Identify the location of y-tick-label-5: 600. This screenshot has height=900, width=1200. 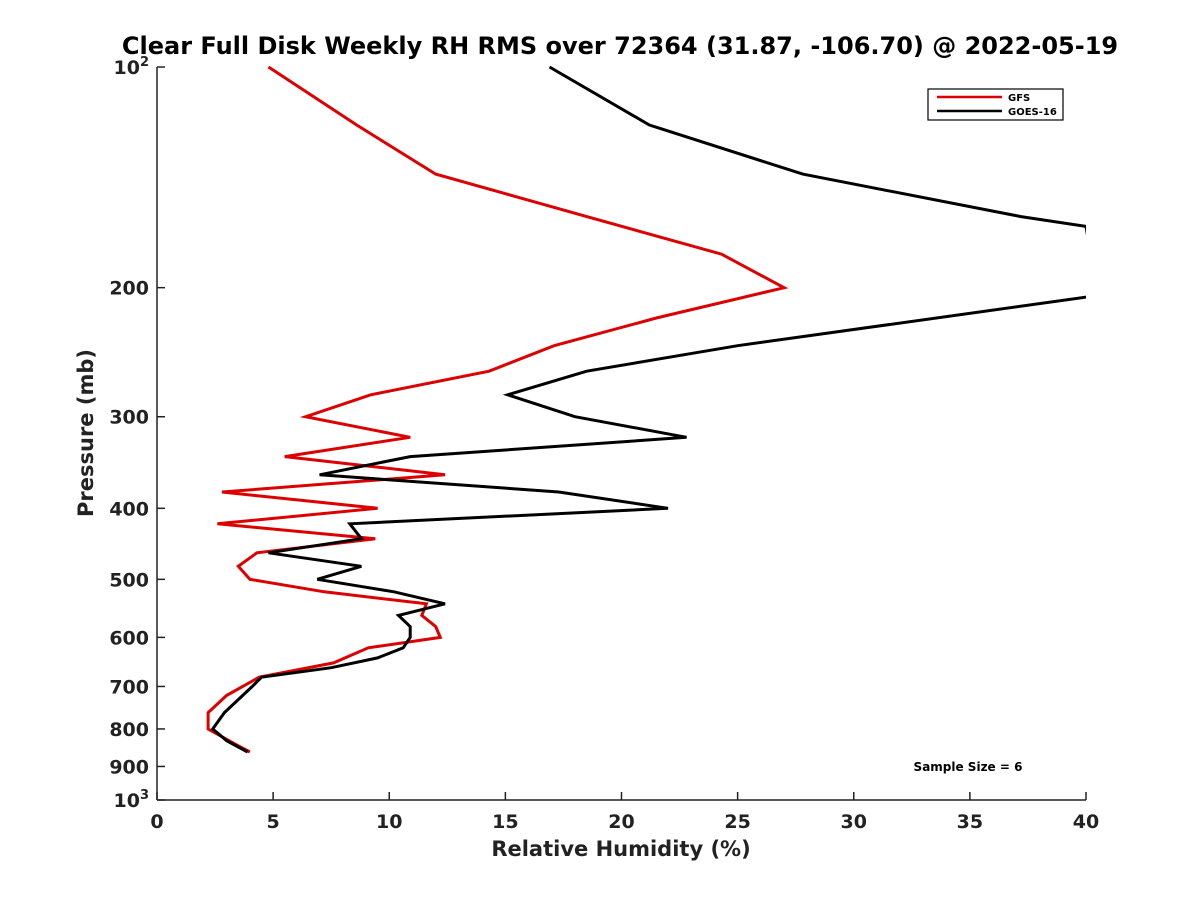
(129, 638).